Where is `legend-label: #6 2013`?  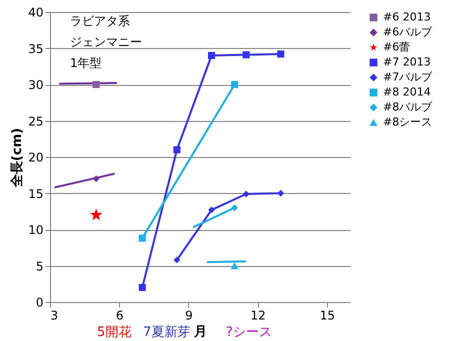 legend-label: #6 2013 is located at coordinates (407, 17).